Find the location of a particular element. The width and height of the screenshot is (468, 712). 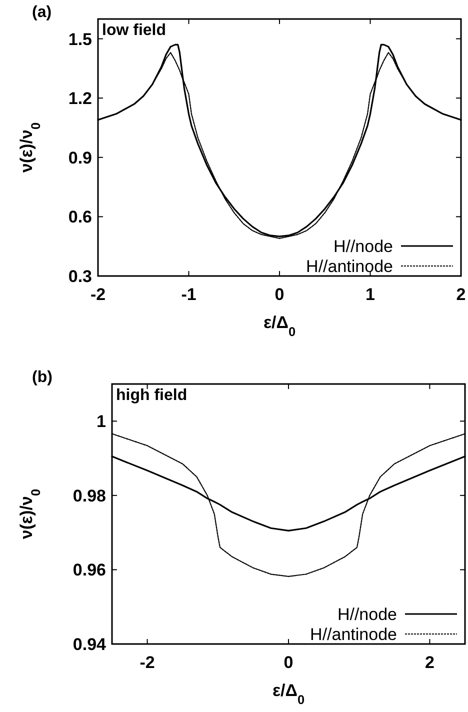

y-tick-label: 1 is located at coordinates (101, 422).